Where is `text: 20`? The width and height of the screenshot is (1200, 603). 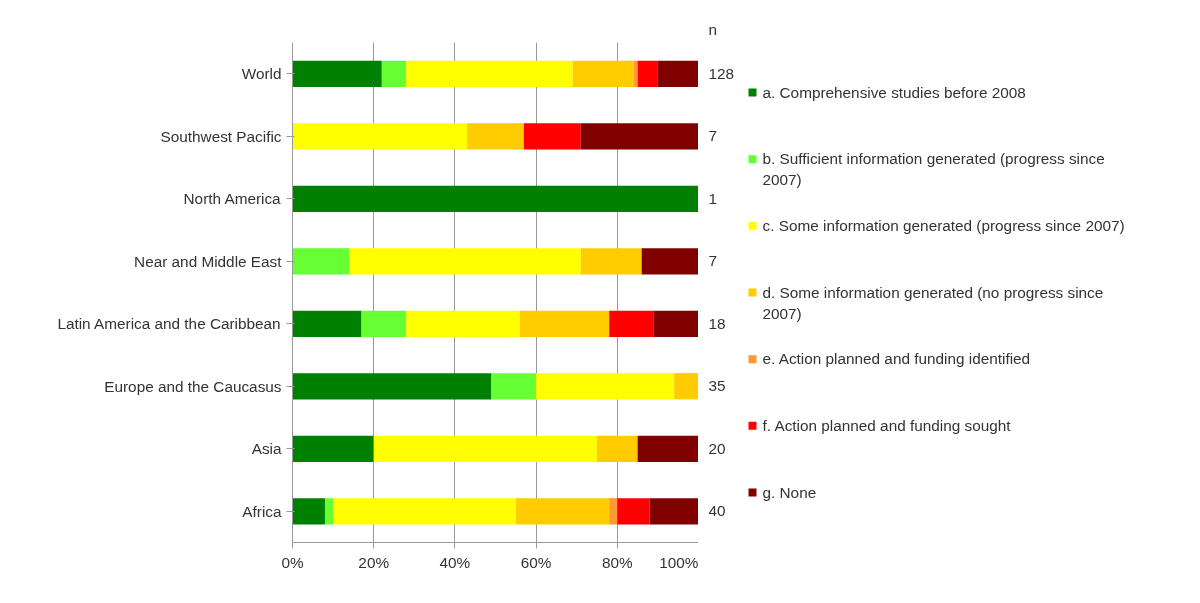
text: 20 is located at coordinates (717, 448).